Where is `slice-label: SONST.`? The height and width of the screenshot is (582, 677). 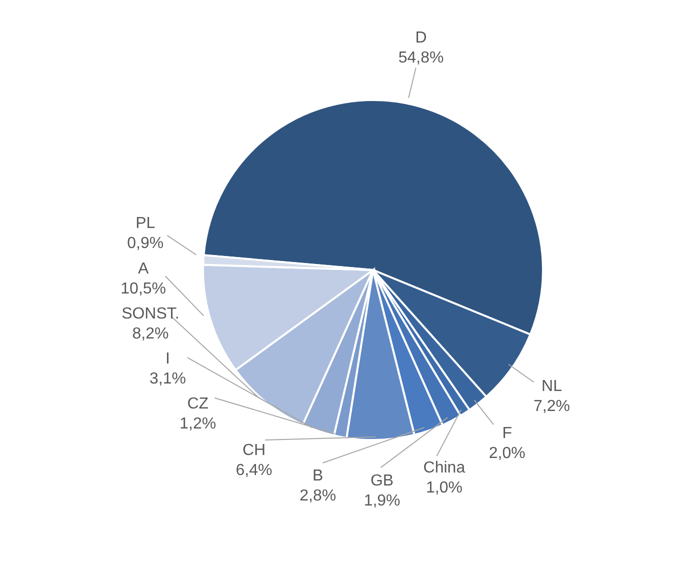
slice-label: SONST. is located at coordinates (151, 313).